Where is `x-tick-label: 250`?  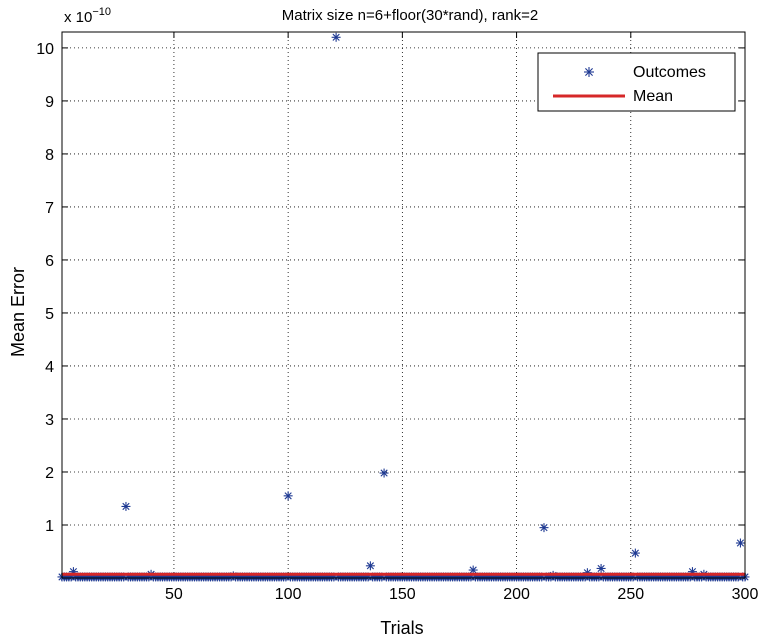 x-tick-label: 250 is located at coordinates (630, 594).